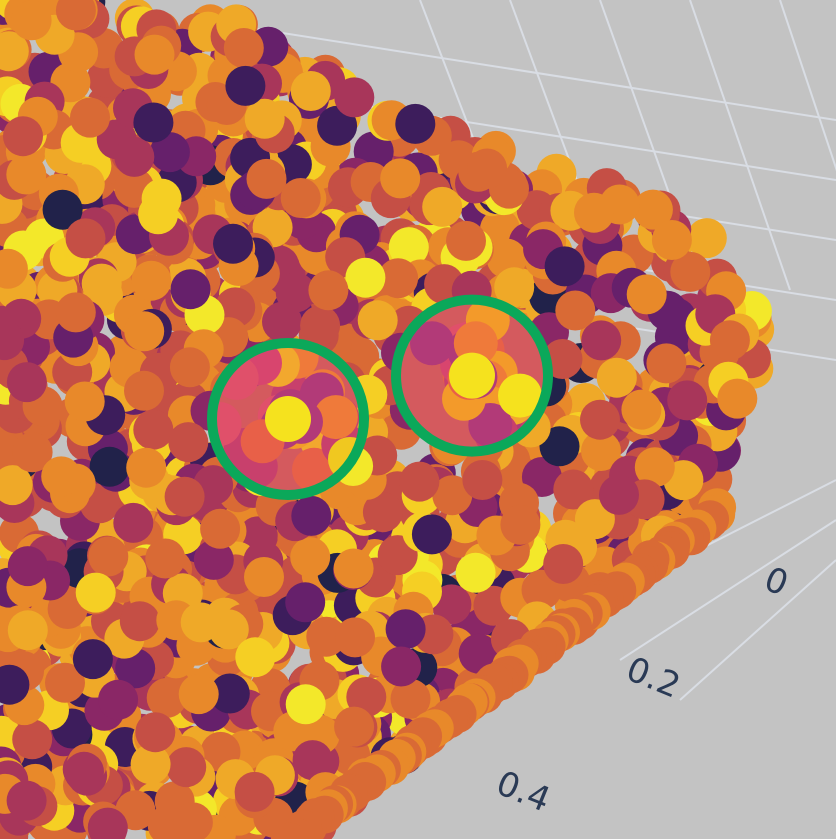 The width and height of the screenshot is (836, 839). Describe the element at coordinates (653, 677) in the screenshot. I see `axis-tick-label: 0.2` at that location.